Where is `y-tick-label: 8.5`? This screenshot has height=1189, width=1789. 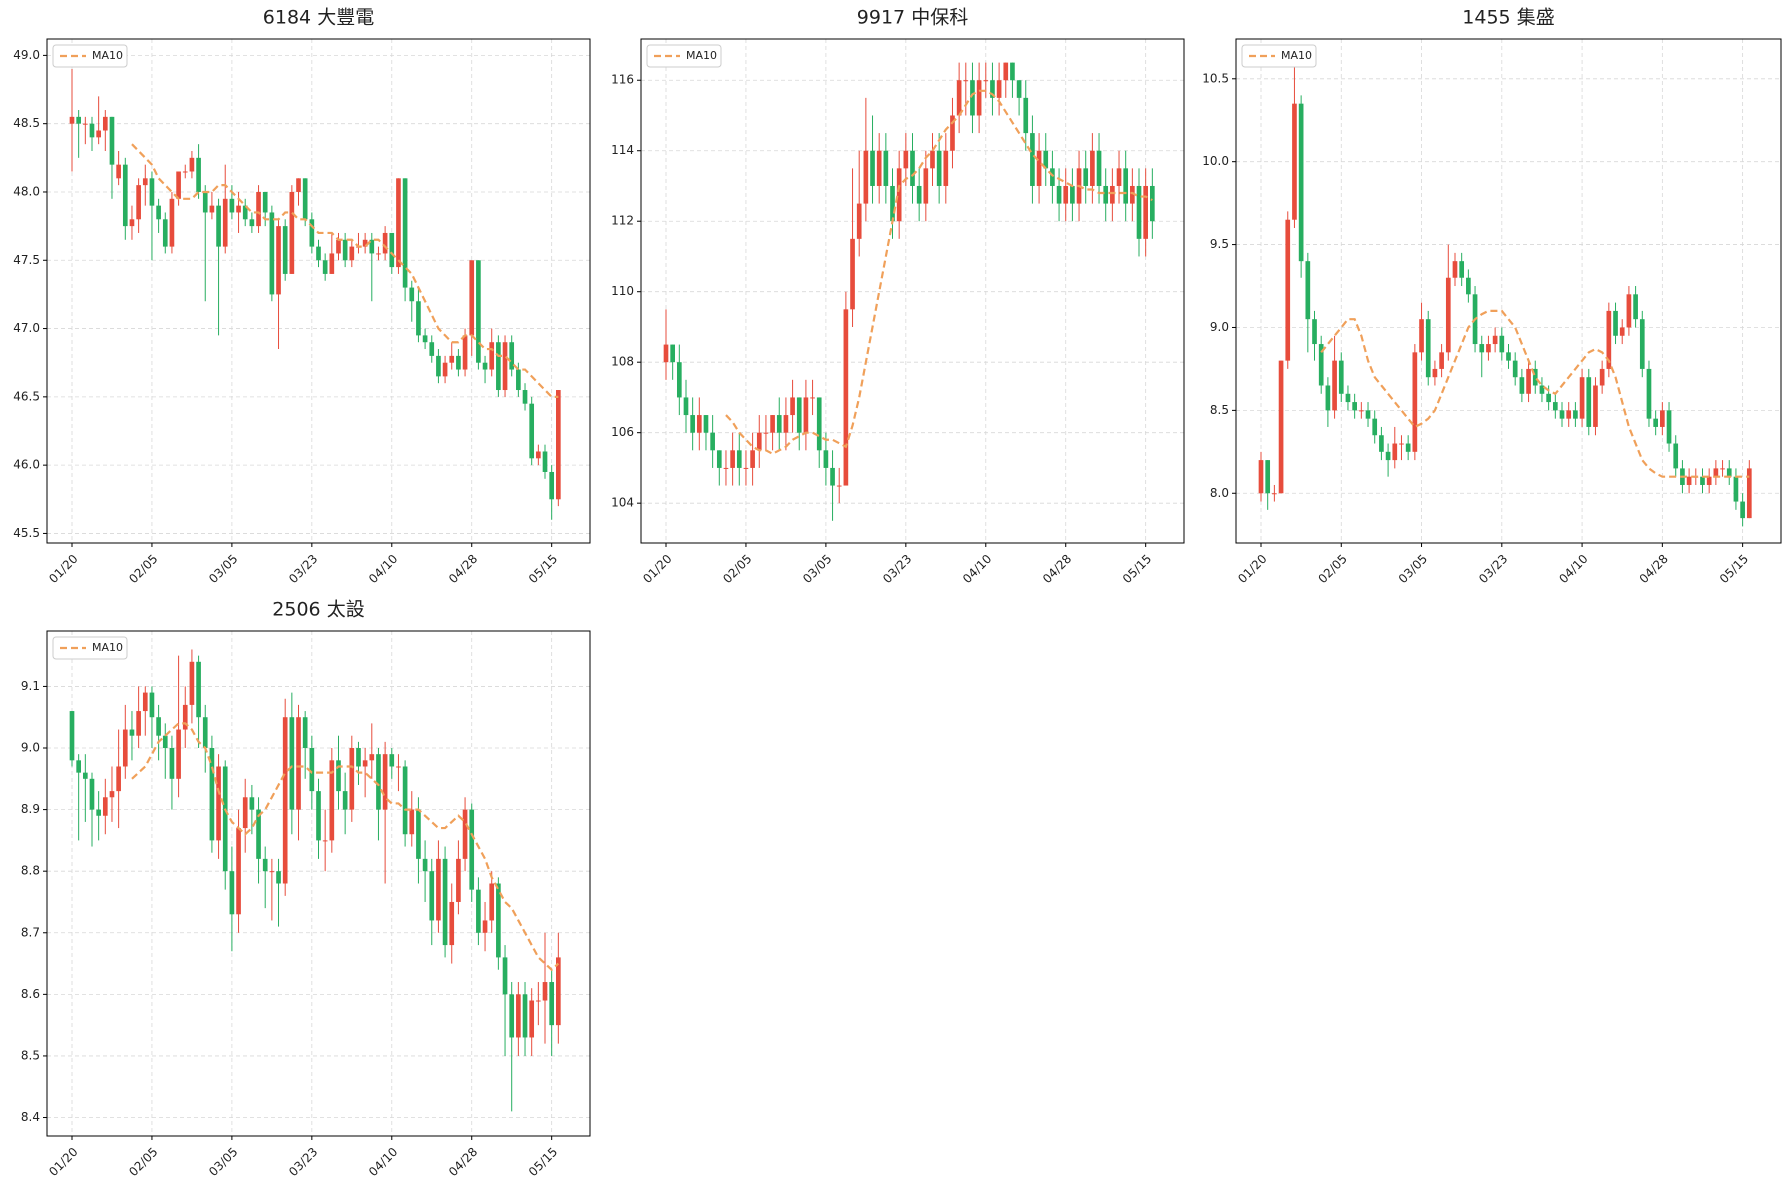 y-tick-label: 8.5 is located at coordinates (1219, 410).